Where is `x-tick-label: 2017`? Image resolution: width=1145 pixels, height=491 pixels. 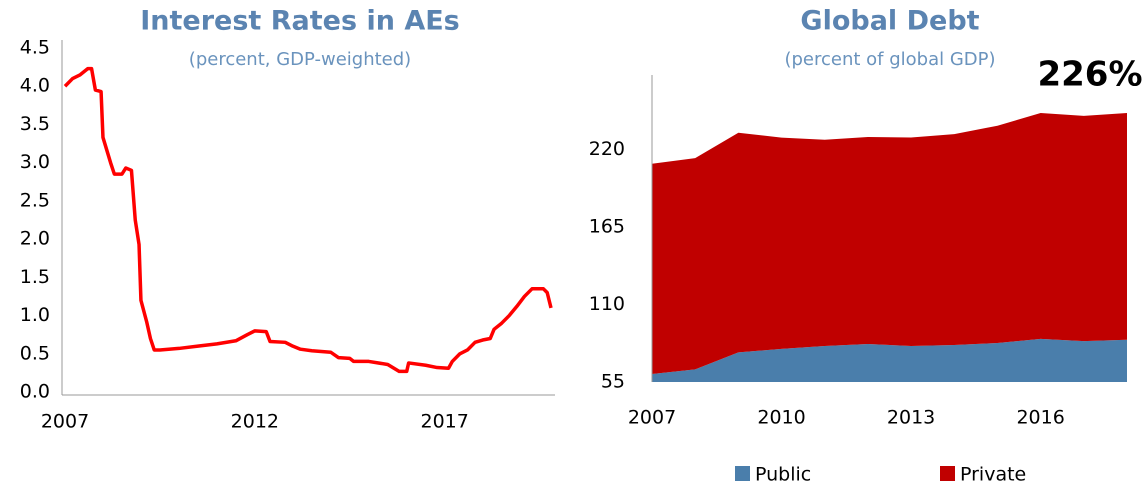
x-tick-label: 2017 is located at coordinates (445, 422).